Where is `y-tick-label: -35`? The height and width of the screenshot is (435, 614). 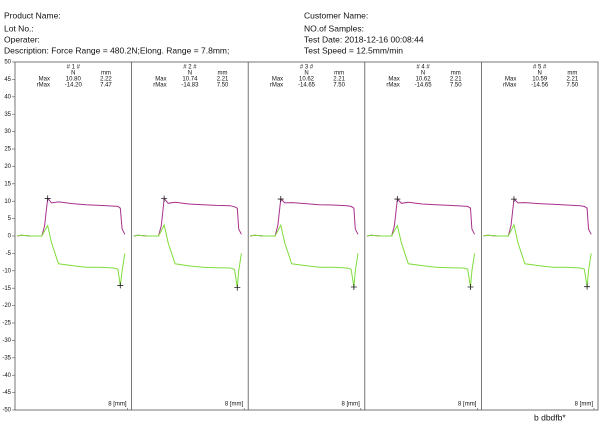 y-tick-label: -35 is located at coordinates (6, 358).